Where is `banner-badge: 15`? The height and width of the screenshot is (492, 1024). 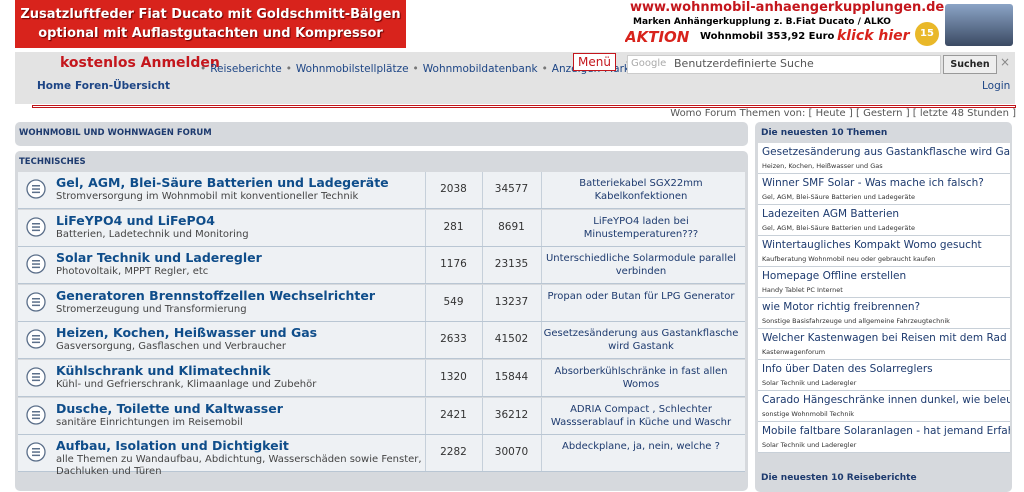 banner-badge: 15 is located at coordinates (927, 34).